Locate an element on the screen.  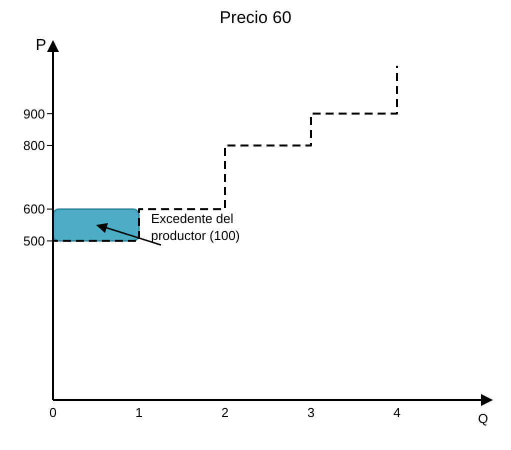
annotation: Excedente del productor (100) is located at coordinates (195, 227).